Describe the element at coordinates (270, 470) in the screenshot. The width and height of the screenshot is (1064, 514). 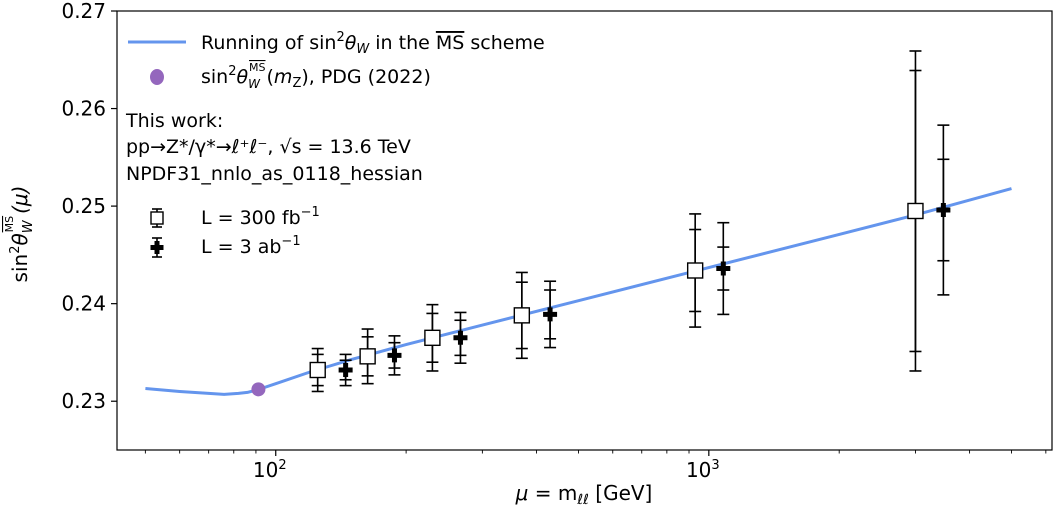
I see `x-tick-label: 102` at that location.